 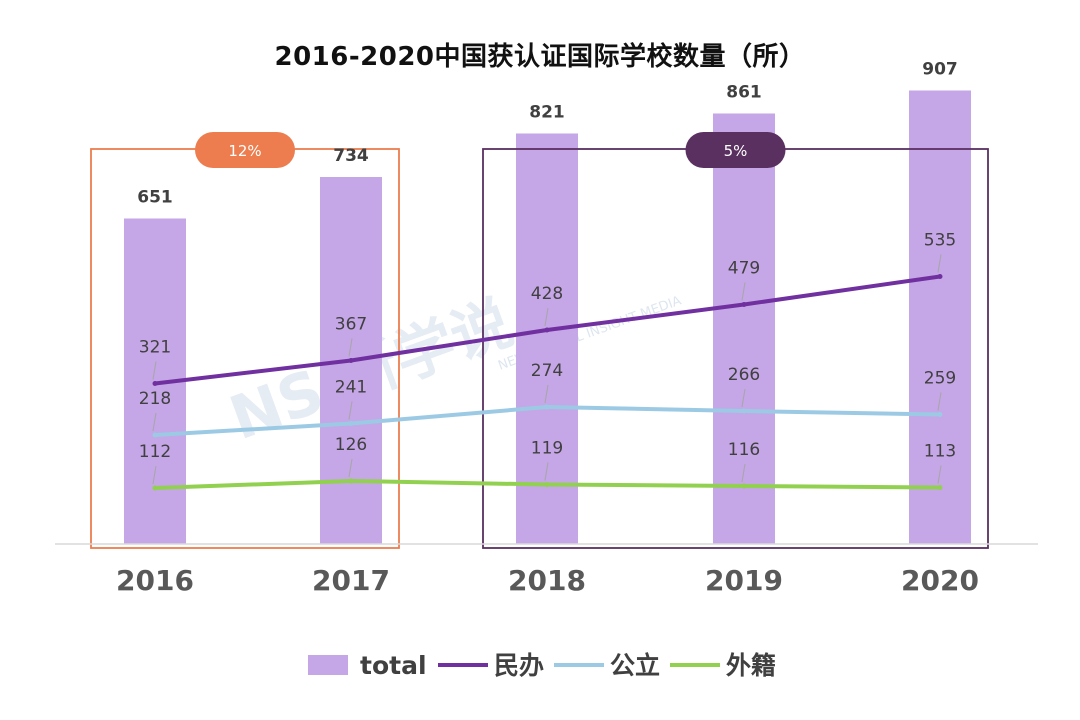 What do you see at coordinates (547, 294) in the screenshot?
I see `label-series-0-2018: 428` at bounding box center [547, 294].